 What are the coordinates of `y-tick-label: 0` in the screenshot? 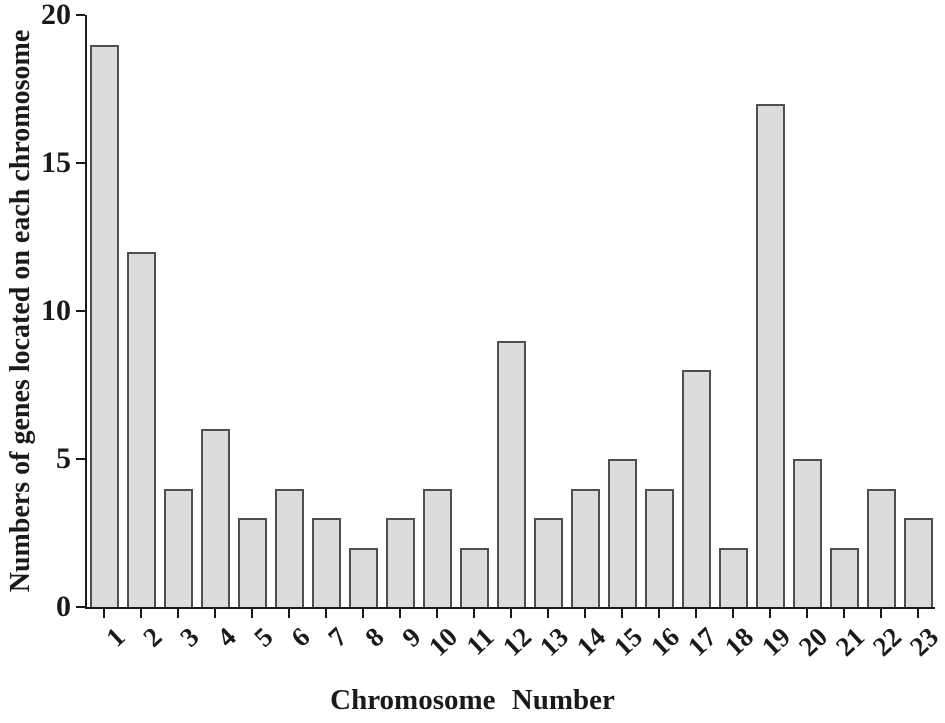 It's located at (63, 606).